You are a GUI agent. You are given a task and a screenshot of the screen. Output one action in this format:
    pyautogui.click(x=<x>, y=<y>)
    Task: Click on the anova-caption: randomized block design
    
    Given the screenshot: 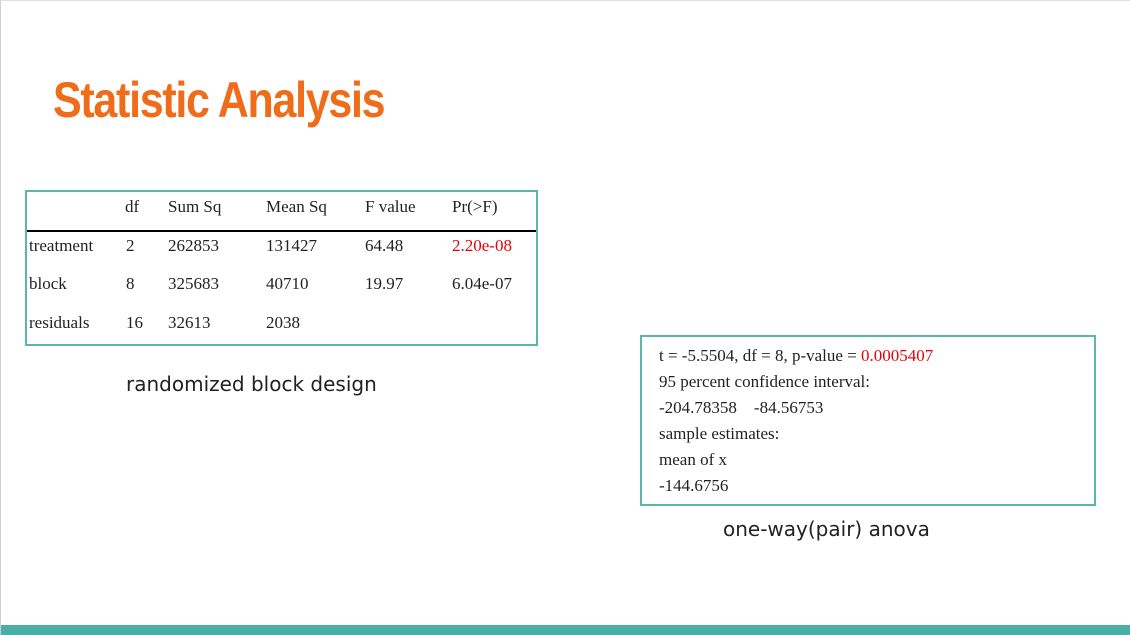 What is the action you would take?
    pyautogui.click(x=251, y=384)
    